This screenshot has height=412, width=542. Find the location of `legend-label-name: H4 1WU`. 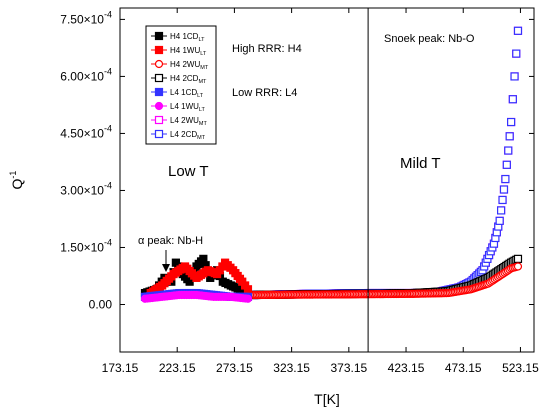

legend-label-name: H4 1WU is located at coordinates (185, 50).